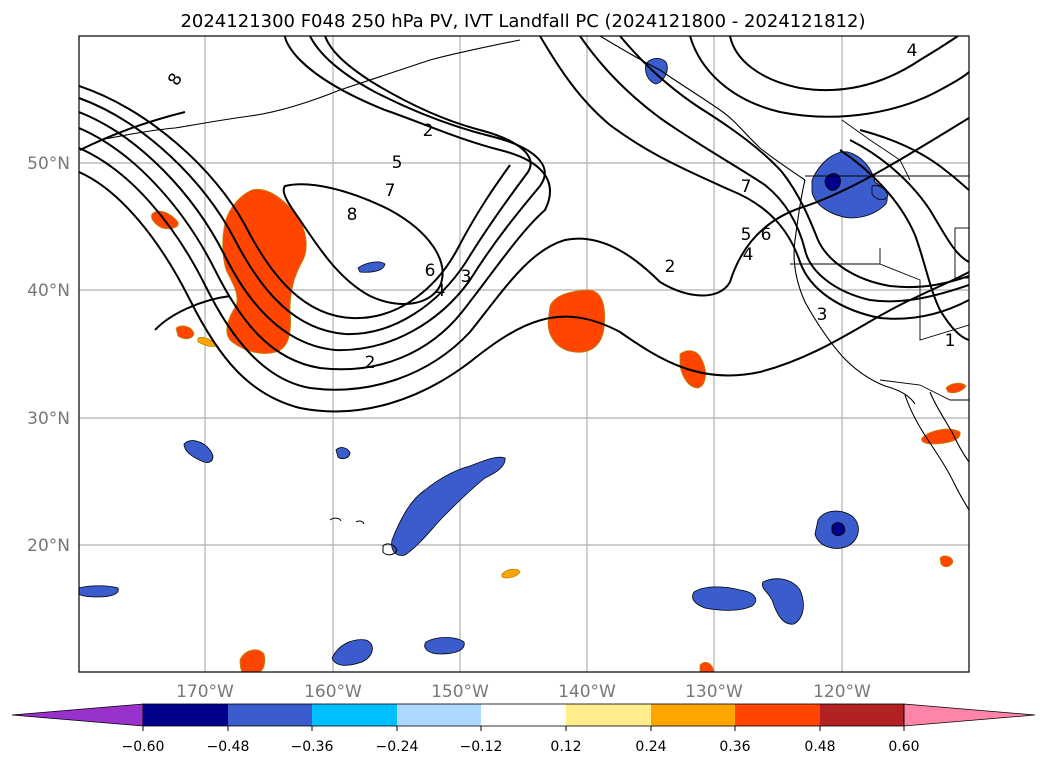  I want to click on colorbar-ticks, so click(523, 728).